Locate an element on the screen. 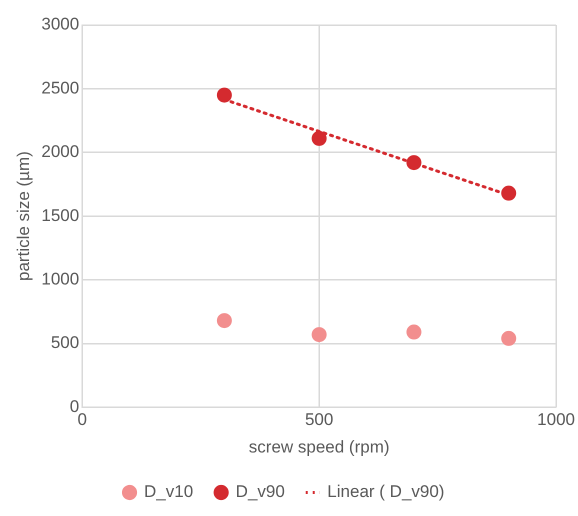 Image resolution: width=578 pixels, height=516 pixels. x-axis-title: screw speed (rpm) is located at coordinates (319, 446).